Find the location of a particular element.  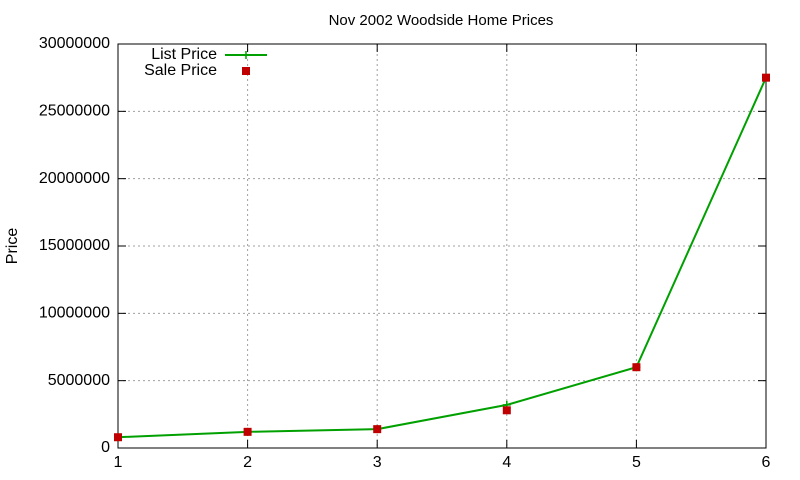

y-tick-label: 10000000 is located at coordinates (74, 313).